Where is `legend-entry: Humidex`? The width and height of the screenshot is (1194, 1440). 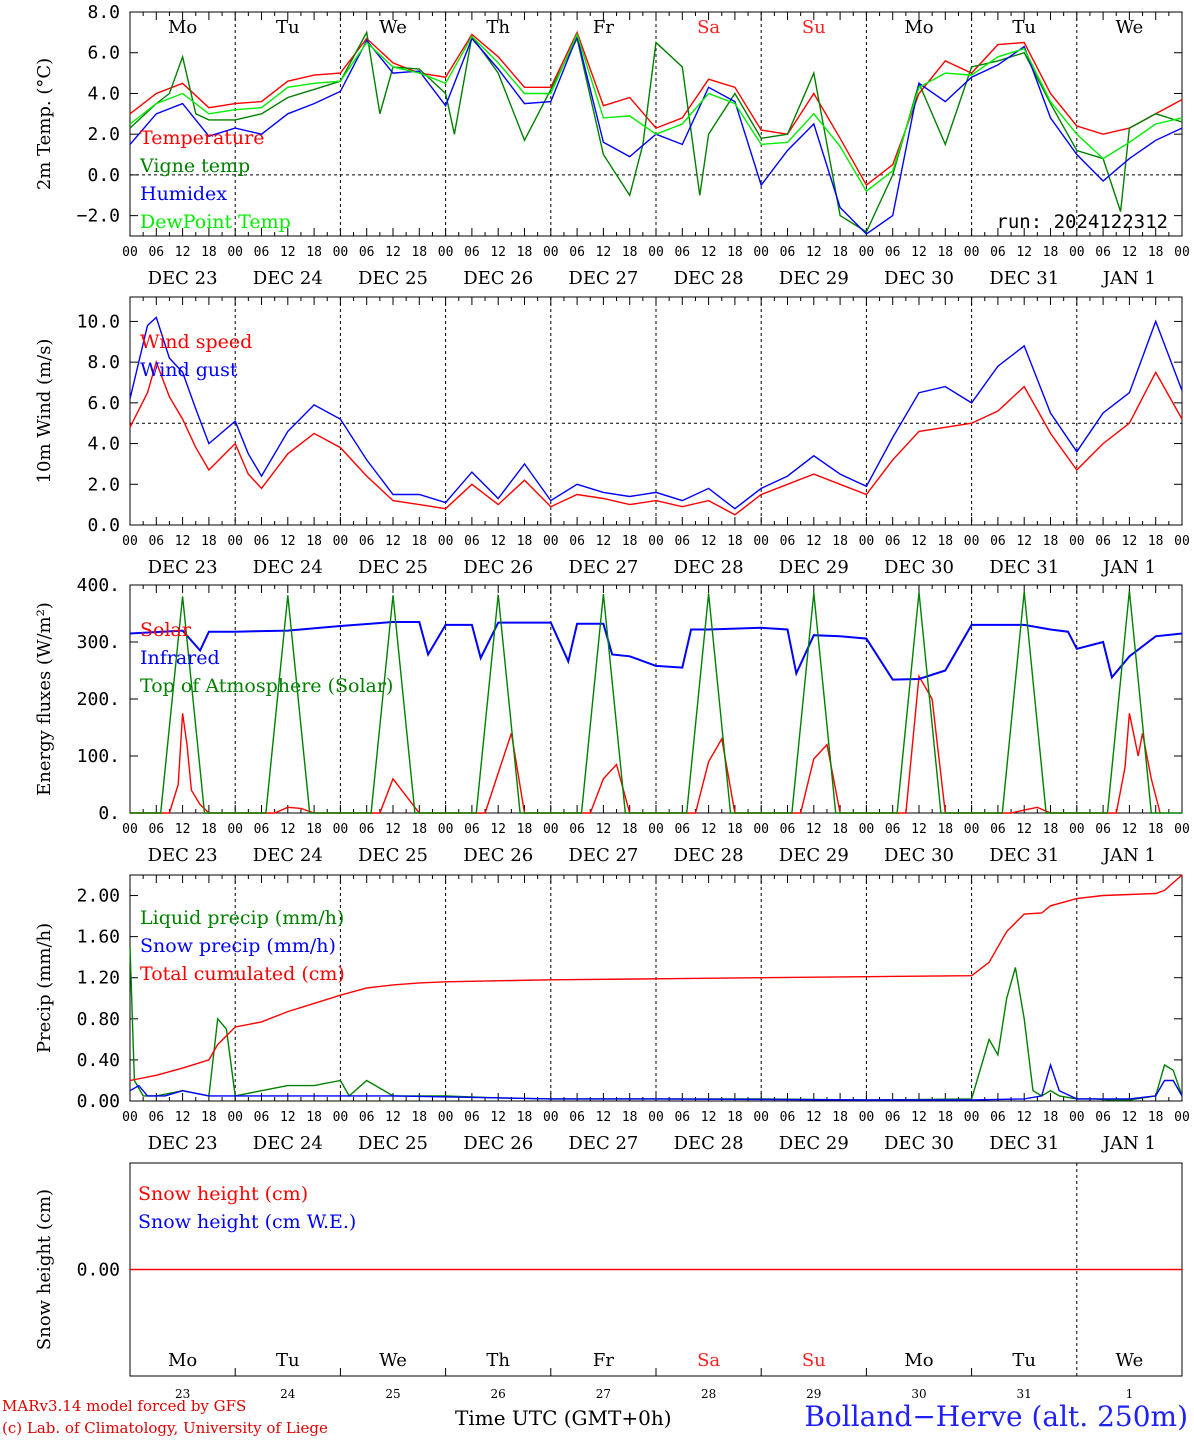 legend-entry: Humidex is located at coordinates (183, 194).